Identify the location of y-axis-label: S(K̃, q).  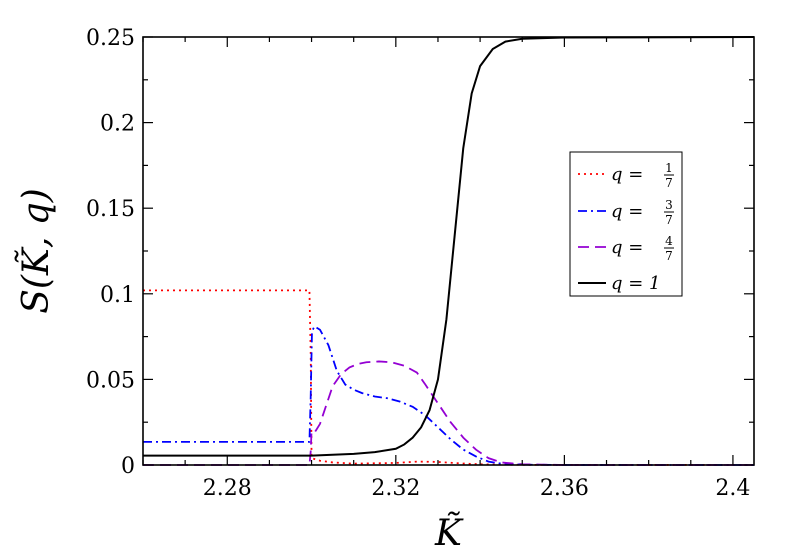
(36, 251).